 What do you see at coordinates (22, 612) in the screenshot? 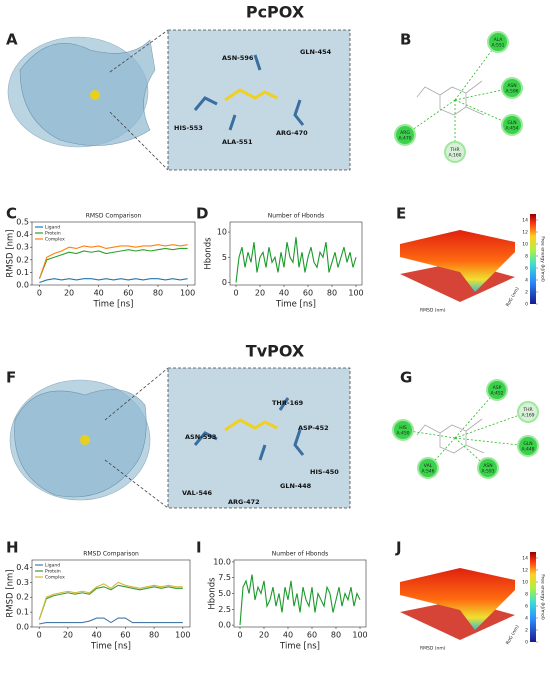
I see `y-tick-label: 0.1` at bounding box center [22, 612].